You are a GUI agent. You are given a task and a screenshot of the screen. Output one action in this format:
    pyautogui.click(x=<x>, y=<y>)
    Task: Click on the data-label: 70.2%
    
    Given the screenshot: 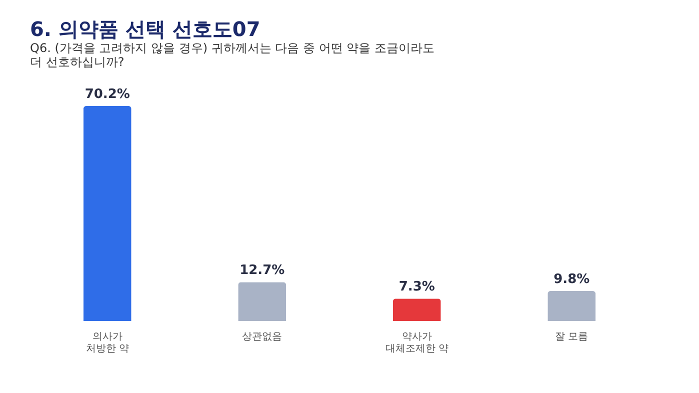 What is the action you would take?
    pyautogui.click(x=107, y=94)
    